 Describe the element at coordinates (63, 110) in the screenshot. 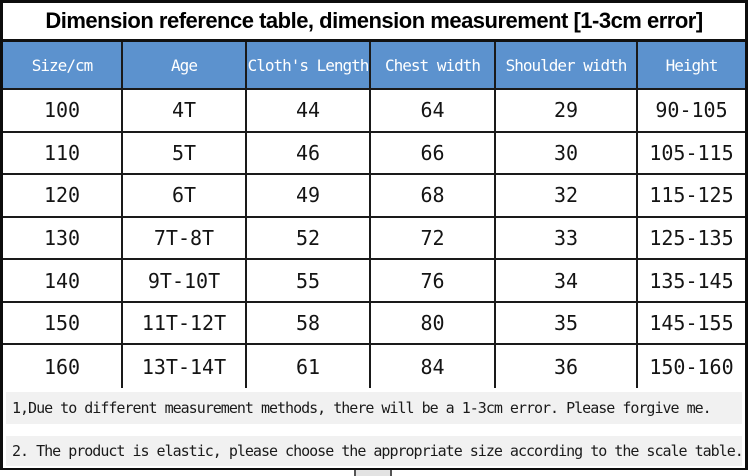

I see `table-cell: 100` at that location.